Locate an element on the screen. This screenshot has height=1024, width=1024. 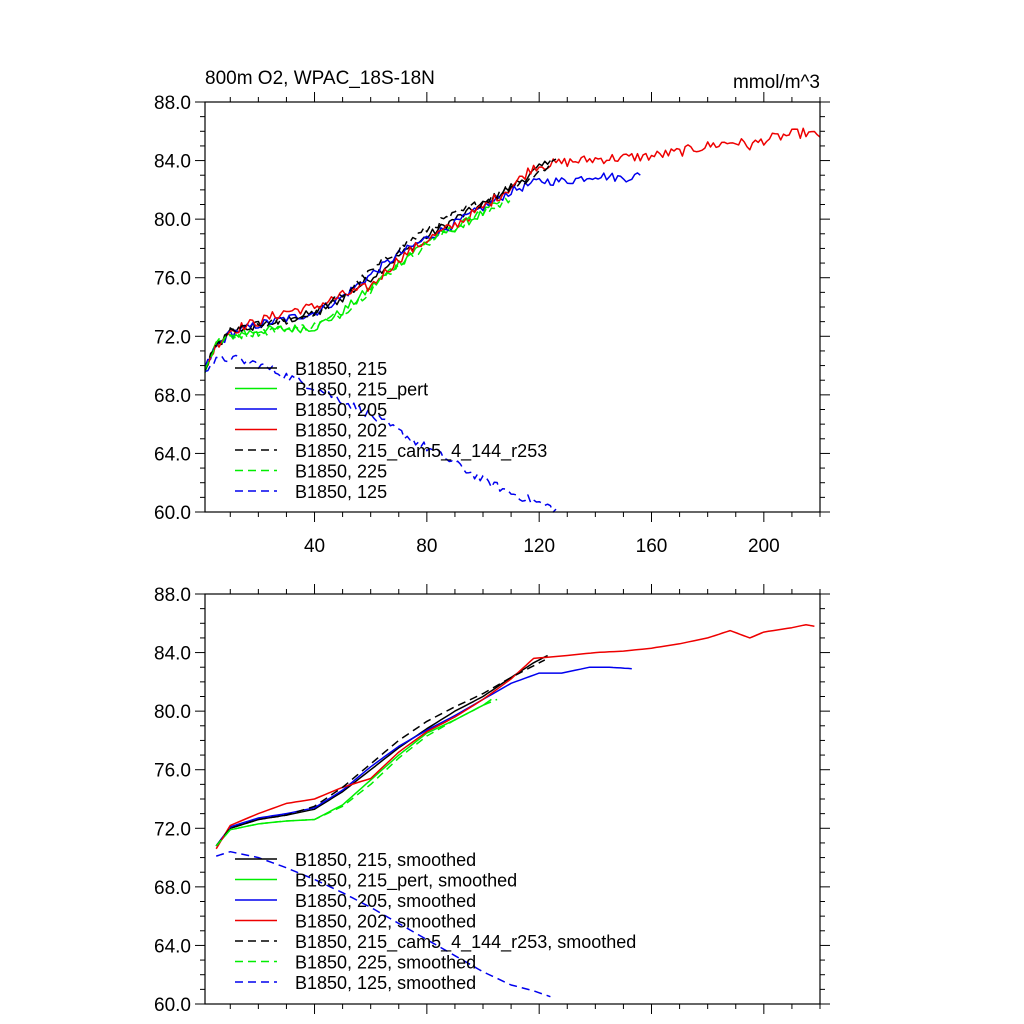
legend-label: B1850, 225, smoothed is located at coordinates (385, 963).